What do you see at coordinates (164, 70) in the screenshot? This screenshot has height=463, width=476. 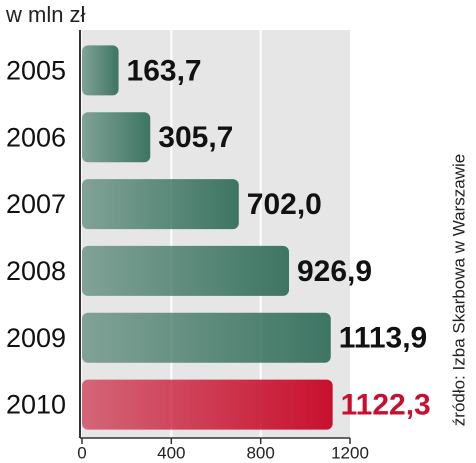 I see `value-label: 163,7` at bounding box center [164, 70].